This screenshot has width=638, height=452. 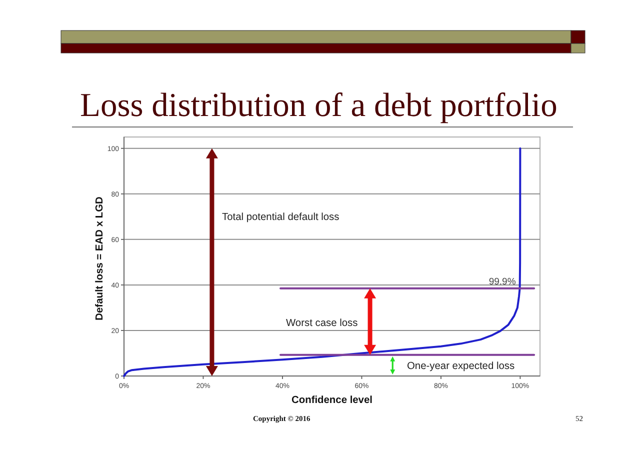 I want to click on y-axis-title: Default loss = EAD x LGD, so click(x=100, y=258).